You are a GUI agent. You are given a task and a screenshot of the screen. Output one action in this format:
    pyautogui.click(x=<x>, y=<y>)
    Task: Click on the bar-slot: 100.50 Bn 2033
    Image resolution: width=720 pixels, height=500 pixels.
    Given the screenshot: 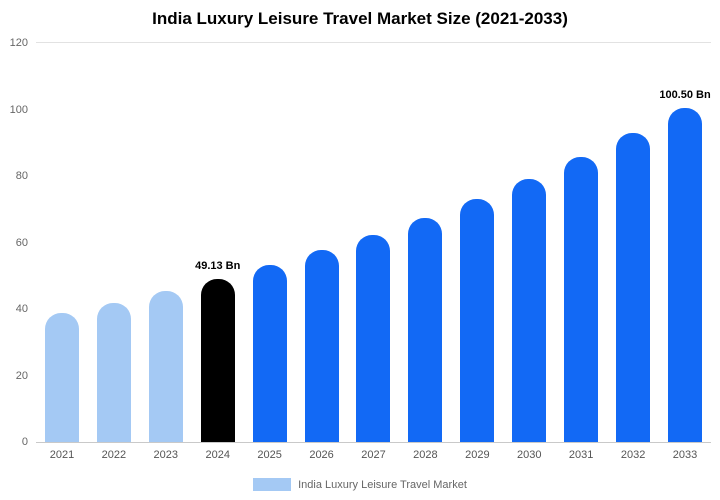 What is the action you would take?
    pyautogui.click(x=685, y=252)
    